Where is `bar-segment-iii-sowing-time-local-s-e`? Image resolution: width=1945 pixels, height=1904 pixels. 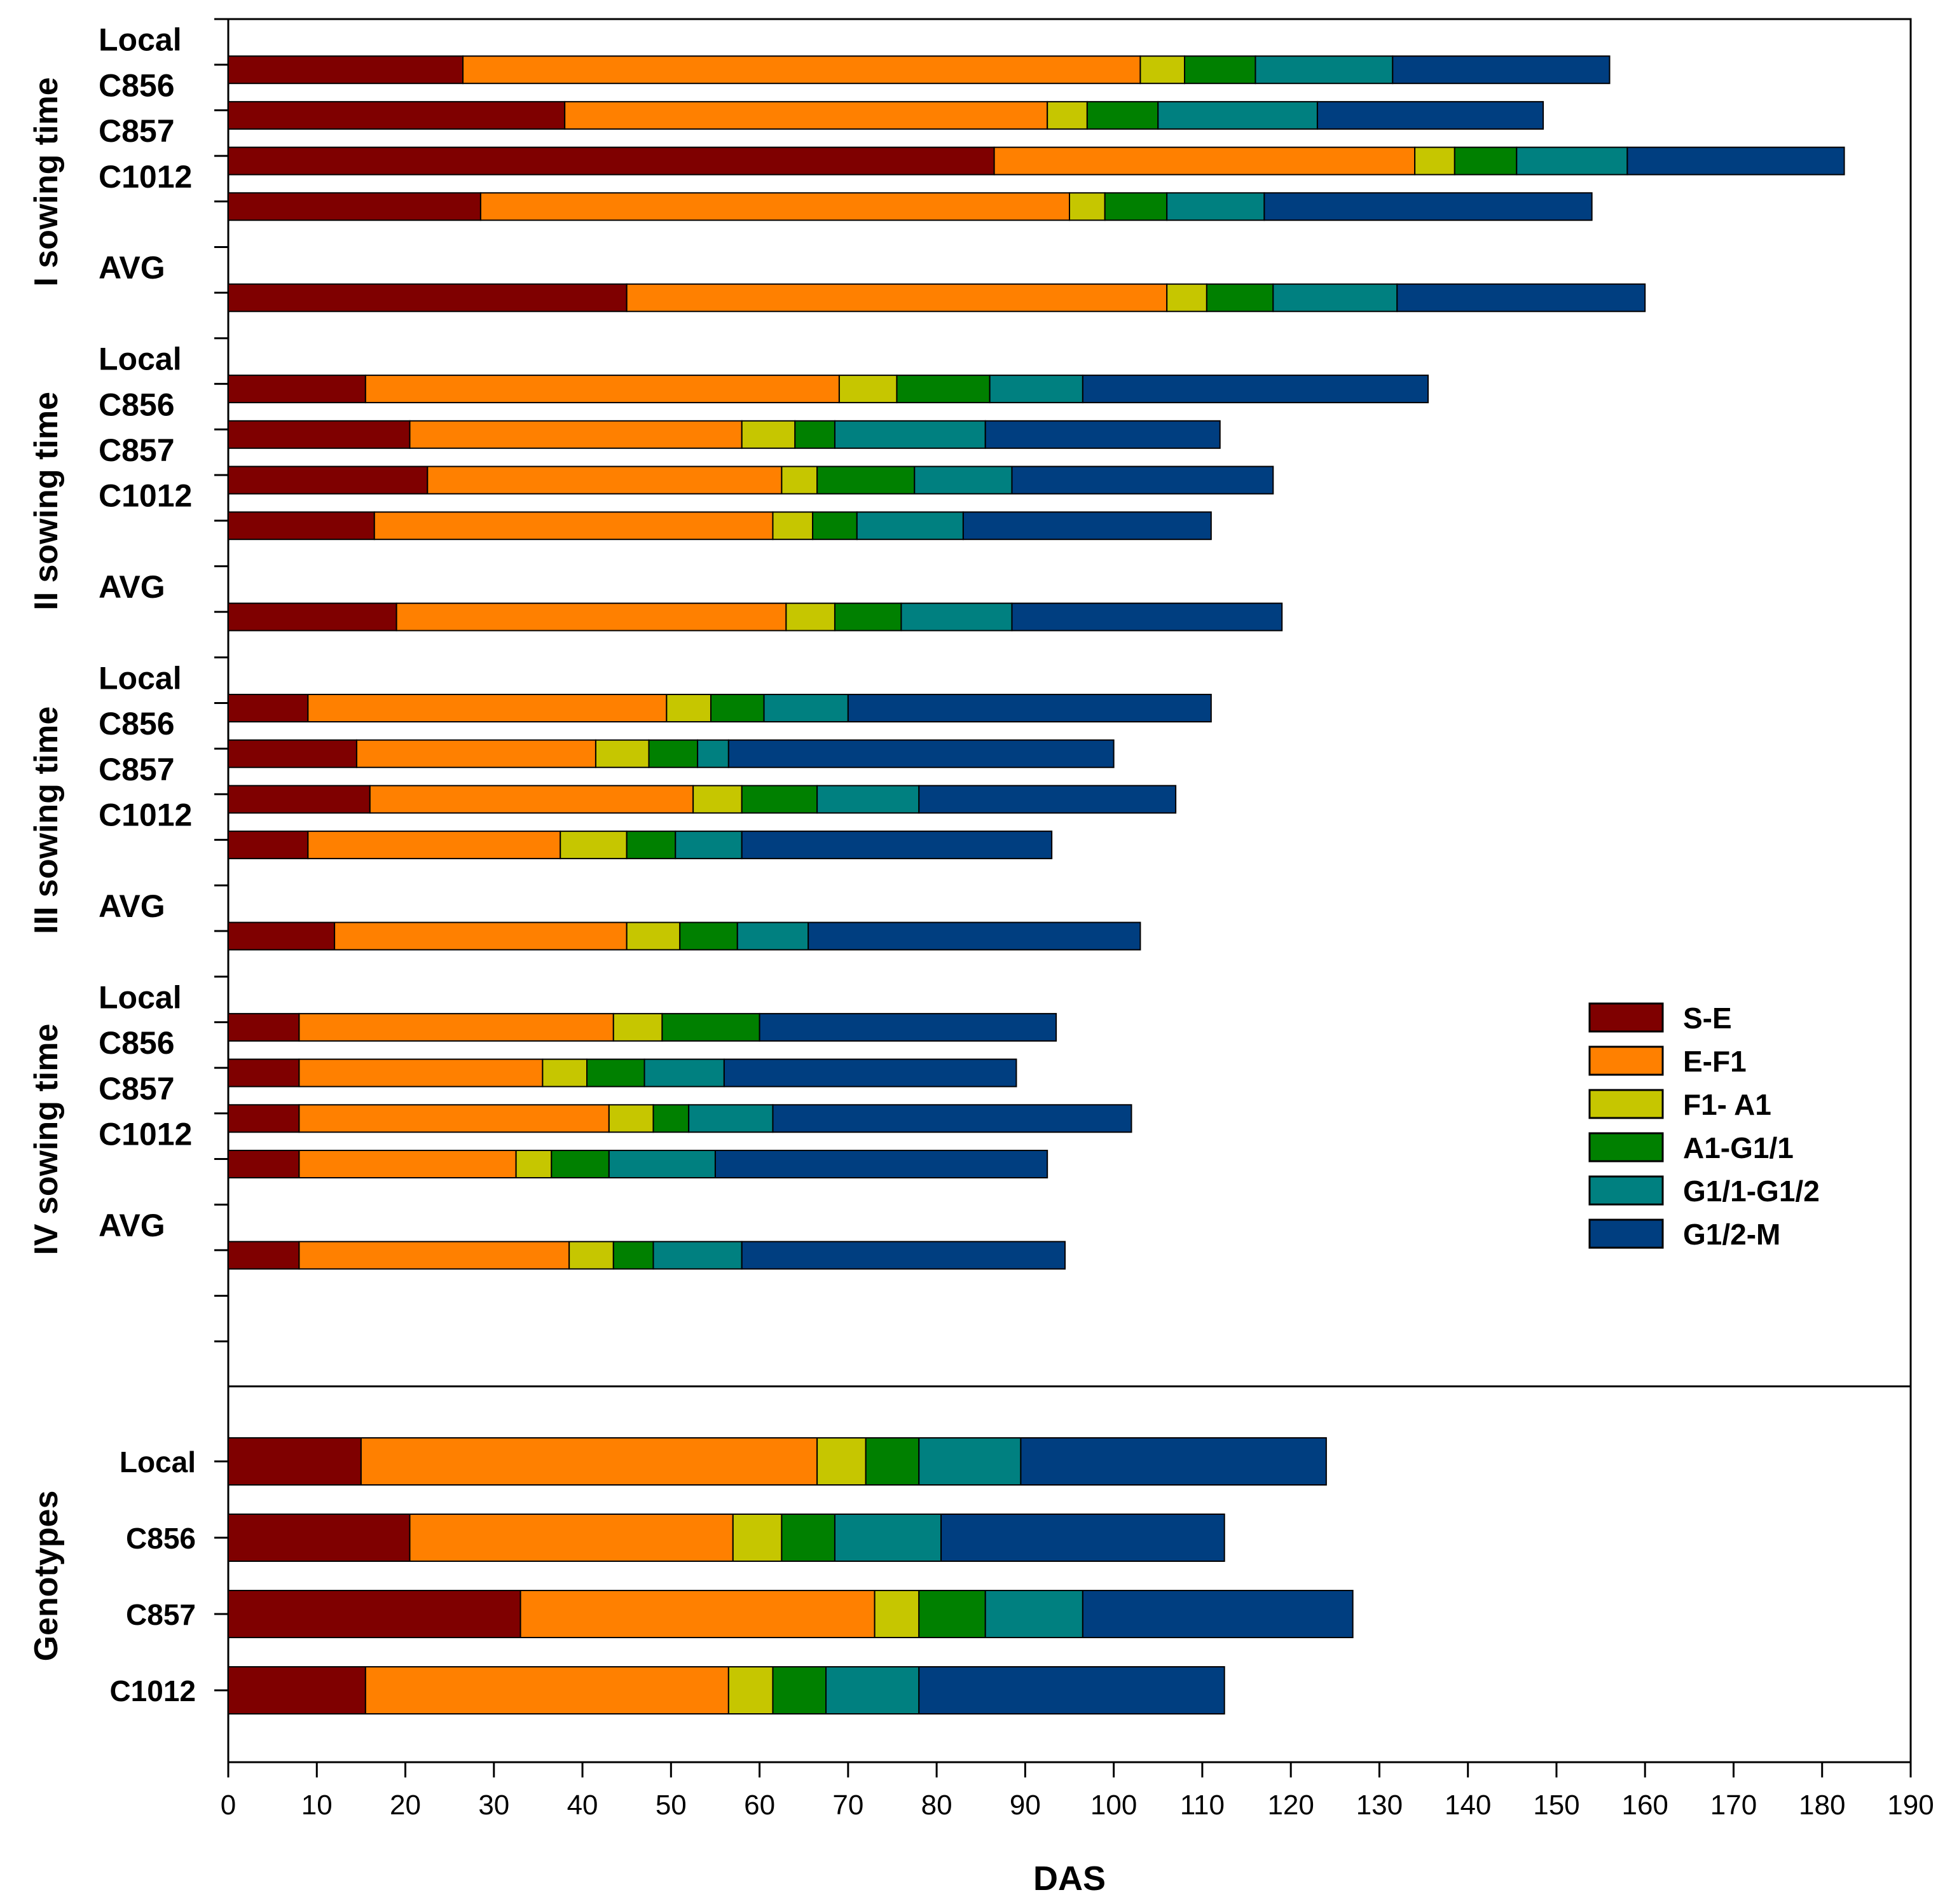 bar-segment-iii-sowing-time-local-s-e is located at coordinates (268, 708).